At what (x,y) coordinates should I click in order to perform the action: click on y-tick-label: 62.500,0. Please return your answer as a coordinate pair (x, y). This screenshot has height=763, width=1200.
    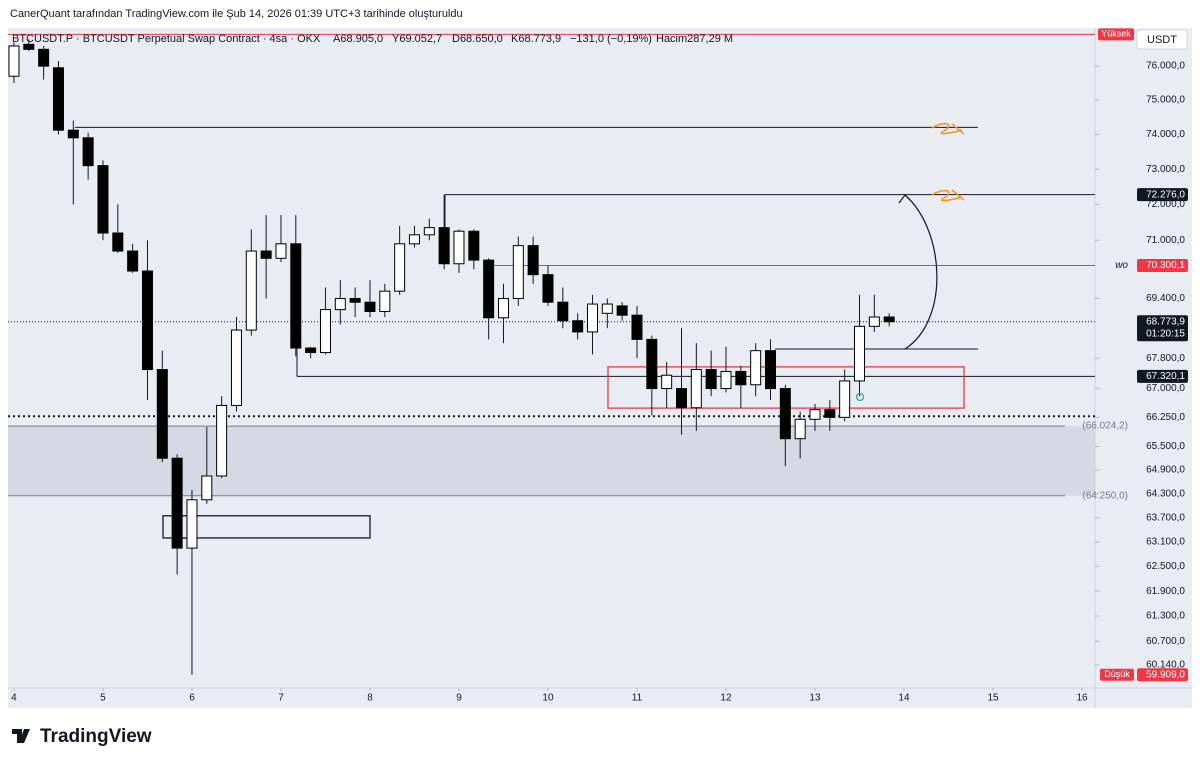
    Looking at the image, I should click on (1165, 566).